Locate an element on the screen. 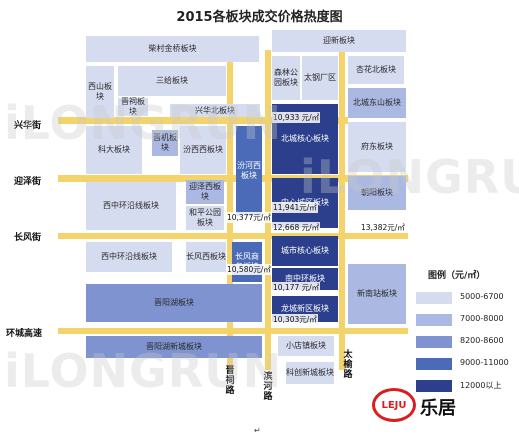 The image size is (519, 442). price-tag: 10,303元/㎡ is located at coordinates (295, 319).